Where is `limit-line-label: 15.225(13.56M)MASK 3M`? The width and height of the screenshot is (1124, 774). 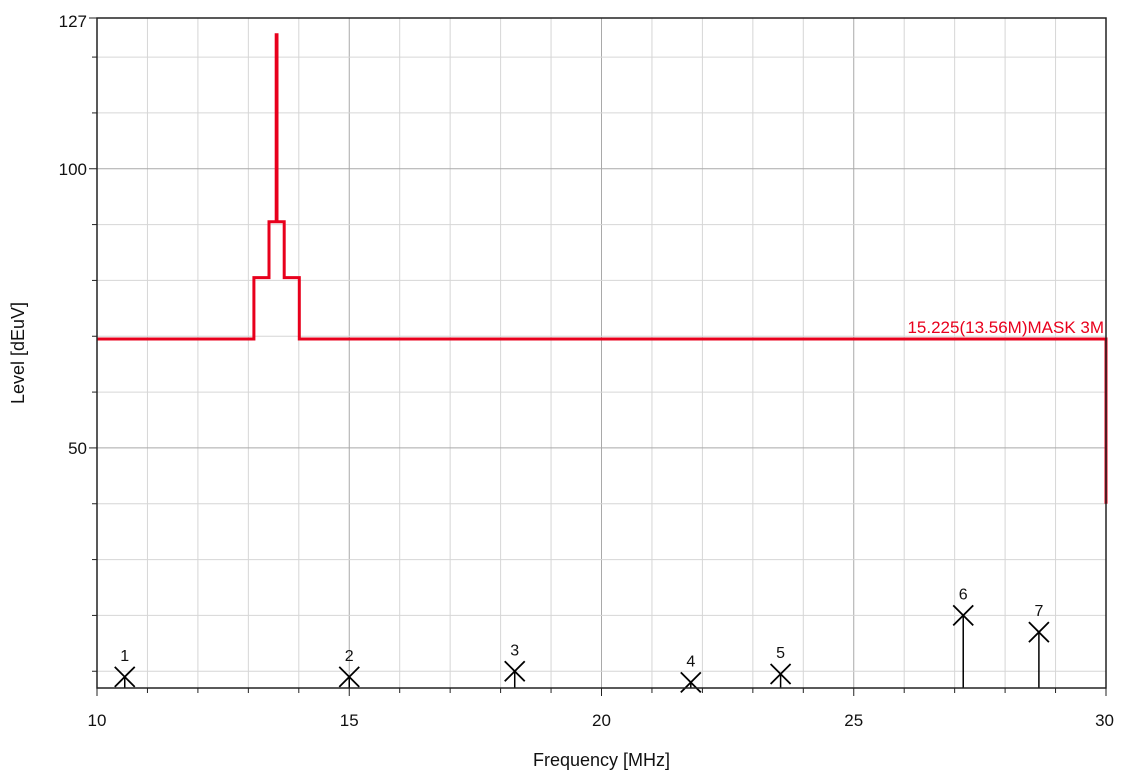 limit-line-label: 15.225(13.56M)MASK 3M is located at coordinates (1005, 327).